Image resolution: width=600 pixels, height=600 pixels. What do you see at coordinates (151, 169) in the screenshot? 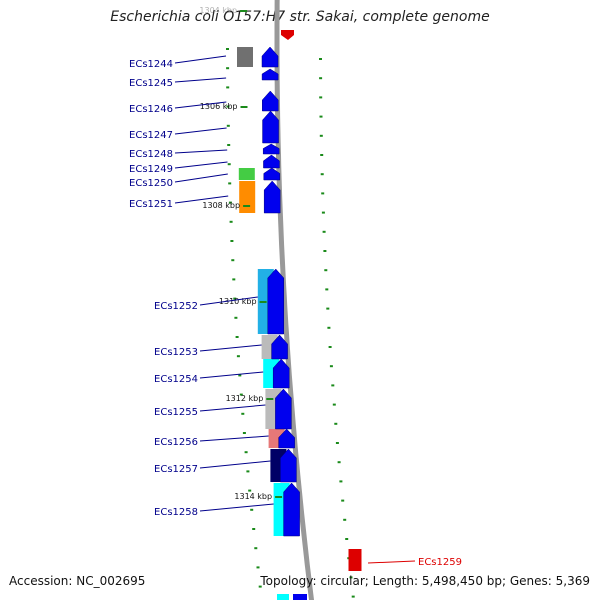
I see `gene-label: ECs1249` at bounding box center [151, 169].